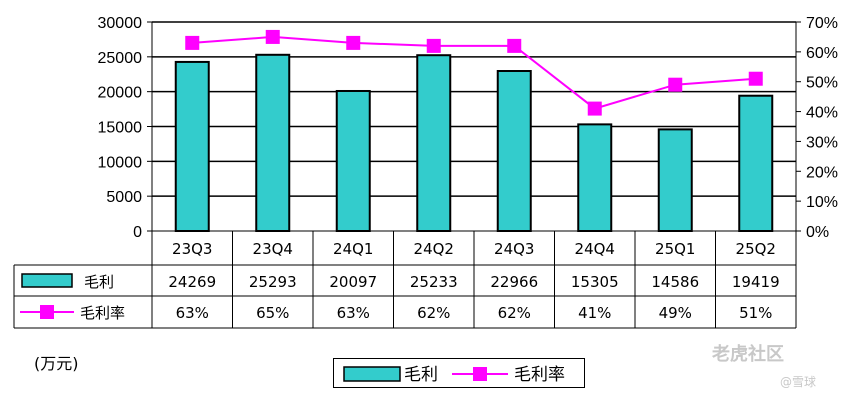 The height and width of the screenshot is (402, 850). I want to click on margin-line, so click(474, 72).